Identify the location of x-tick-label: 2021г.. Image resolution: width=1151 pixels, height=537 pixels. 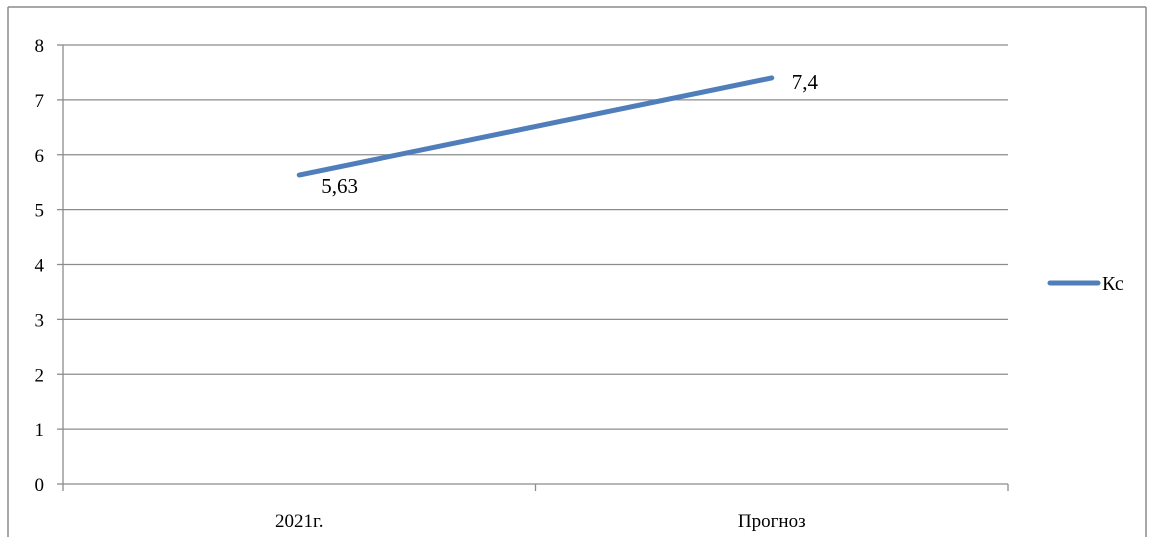
(299, 521).